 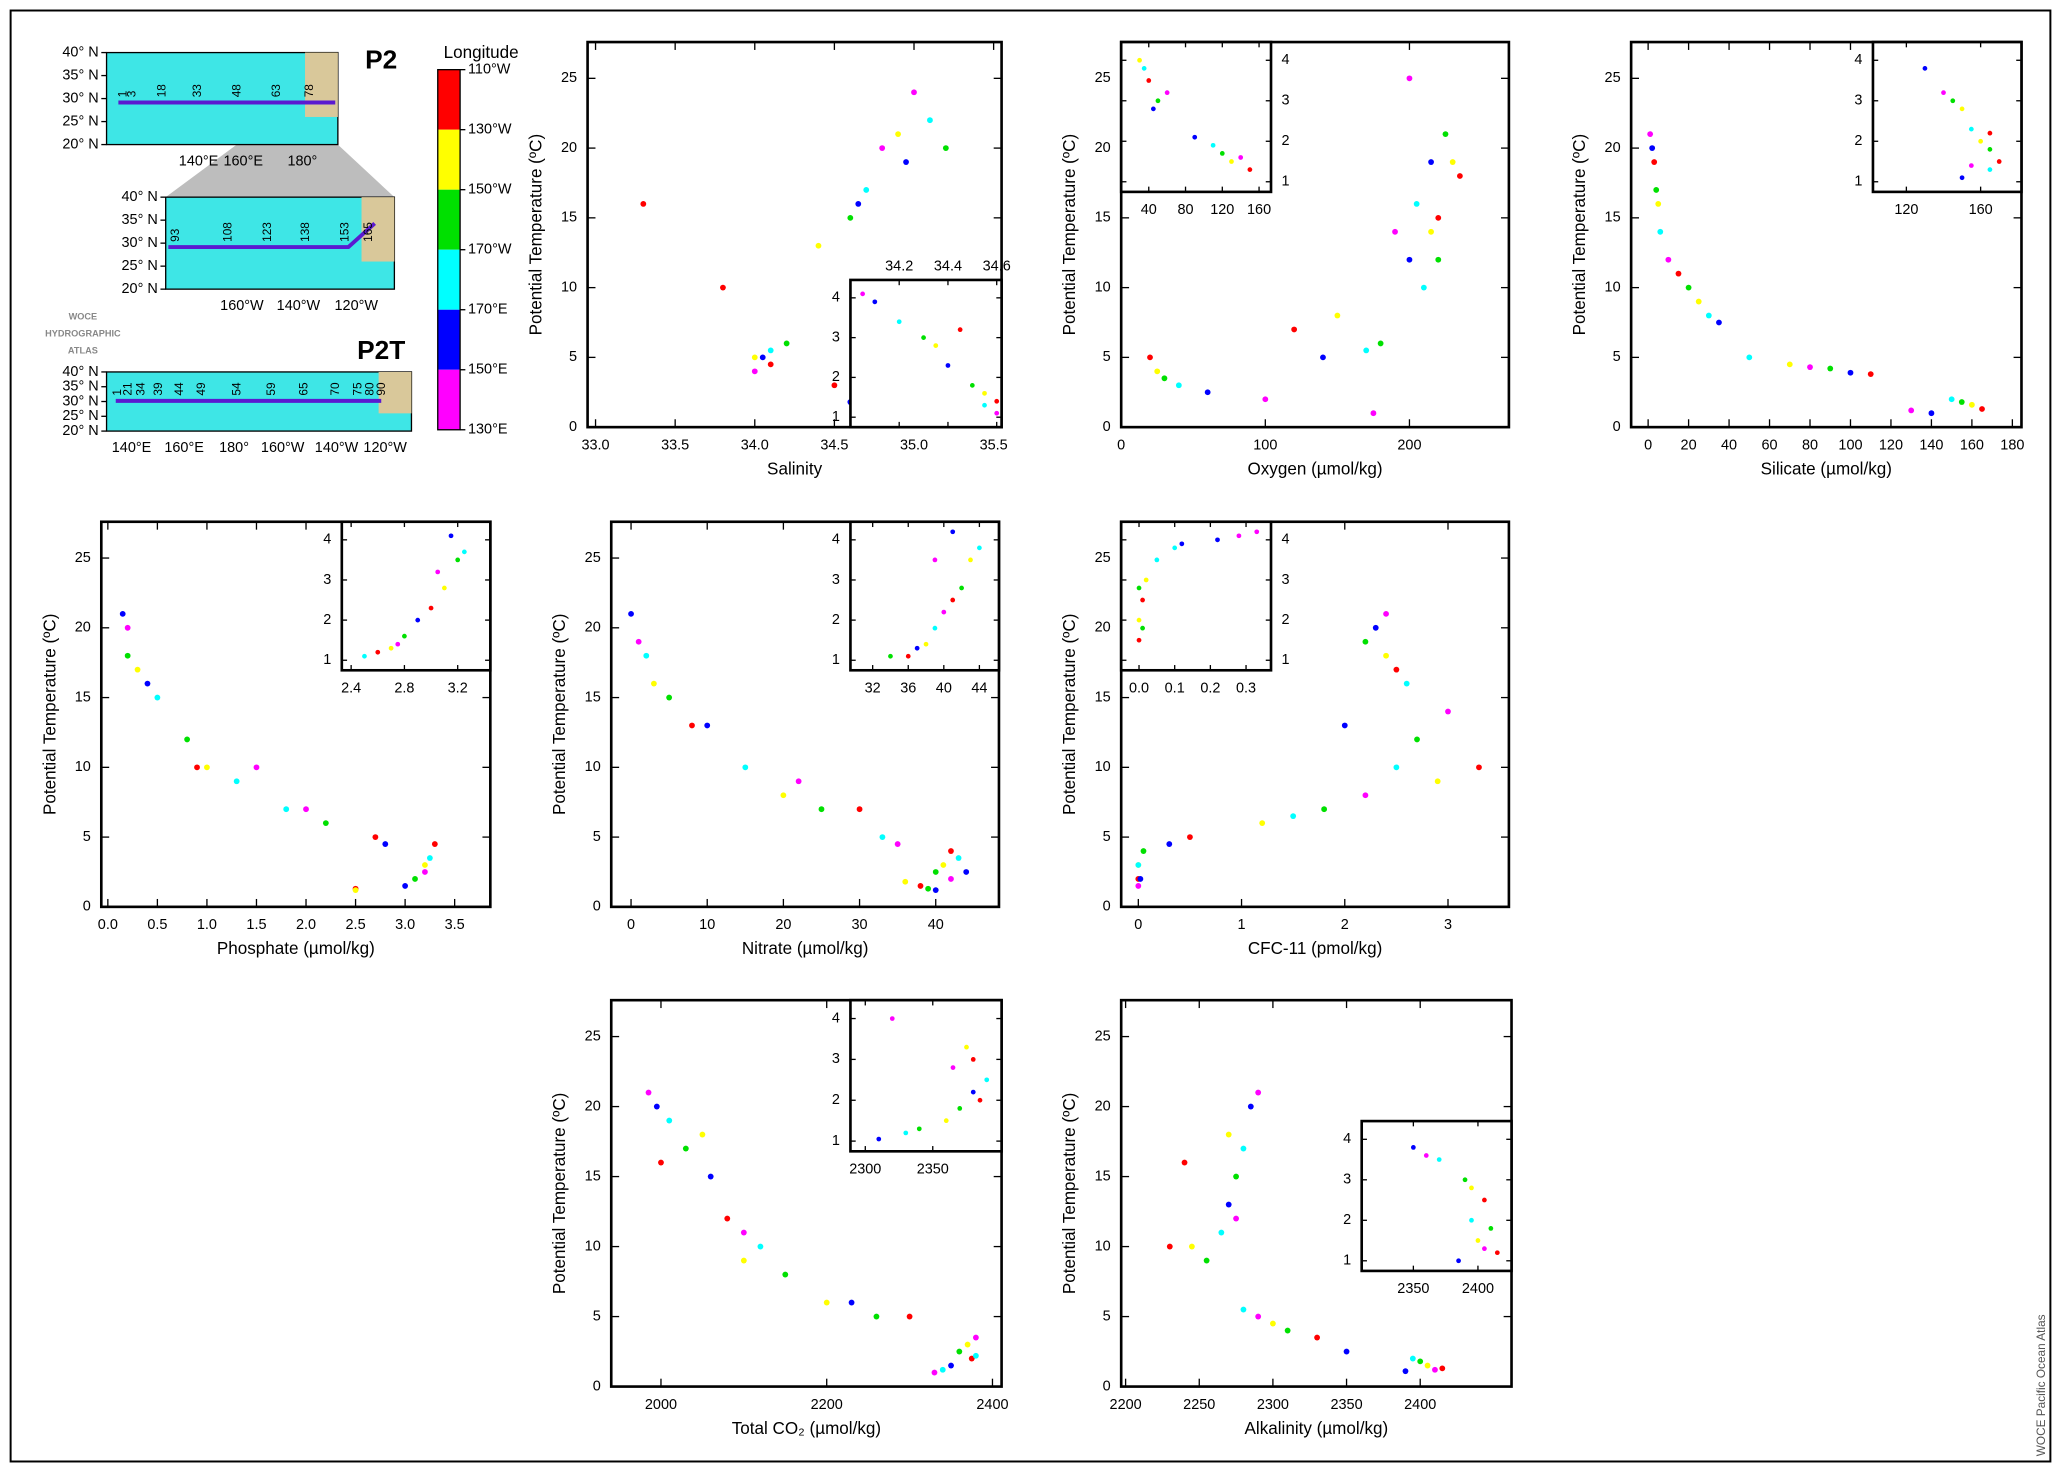 What do you see at coordinates (933, 1170) in the screenshot?
I see `x-tick-label: 2350` at bounding box center [933, 1170].